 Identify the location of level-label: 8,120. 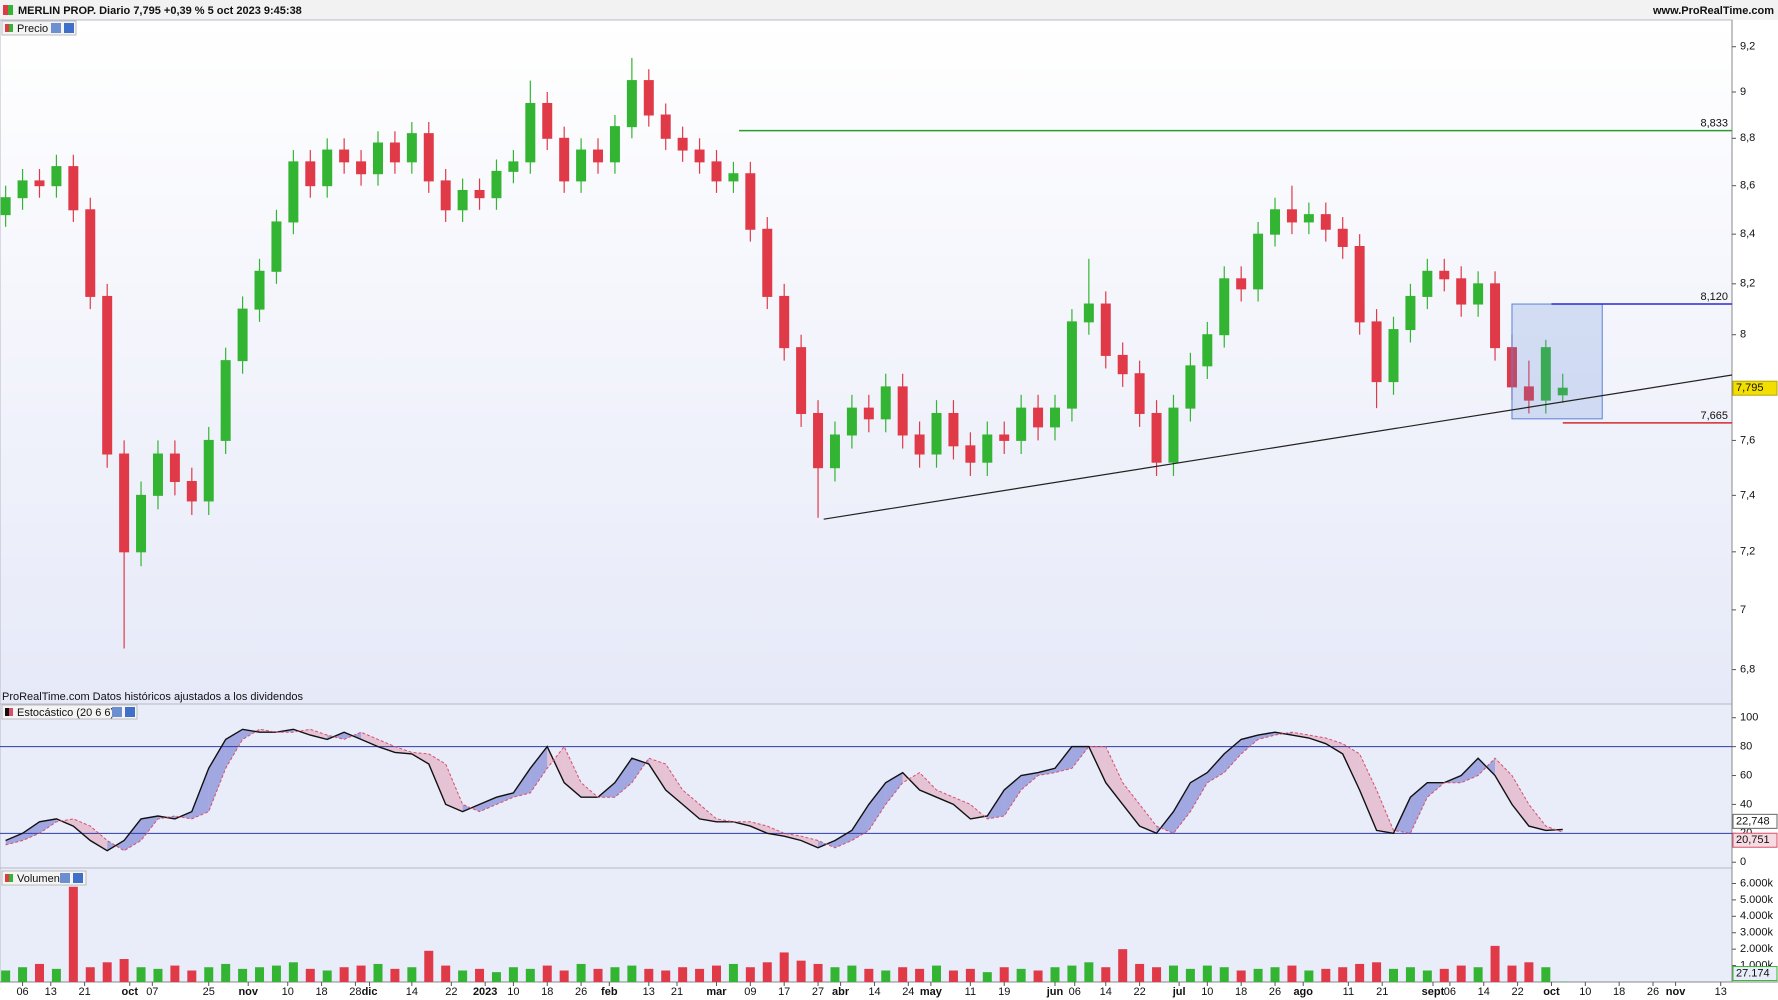
(1714, 297).